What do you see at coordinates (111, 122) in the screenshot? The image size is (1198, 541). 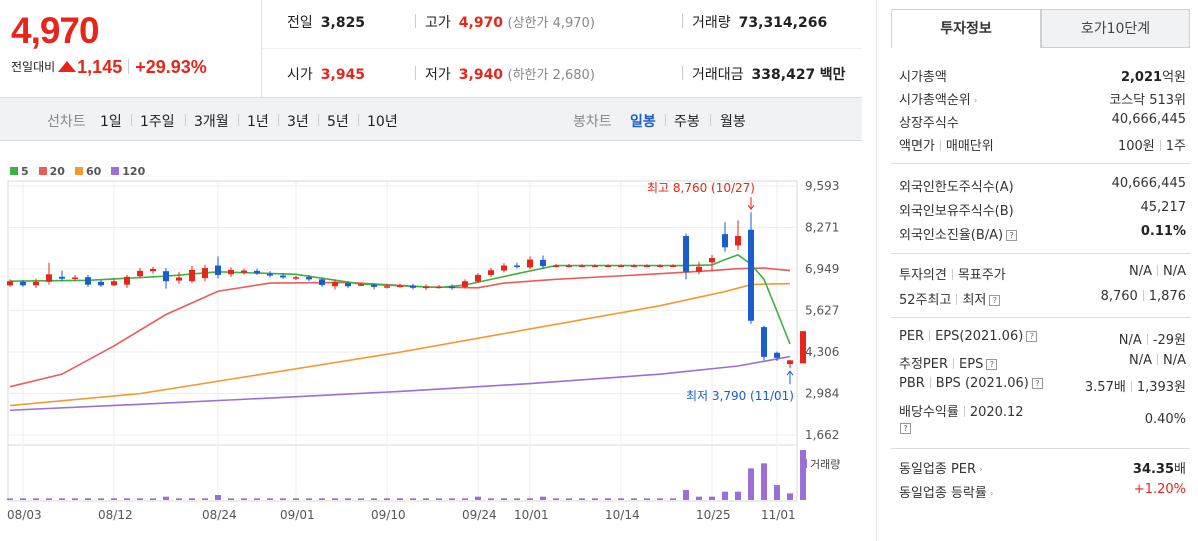 I see `period-1d: 1일` at bounding box center [111, 122].